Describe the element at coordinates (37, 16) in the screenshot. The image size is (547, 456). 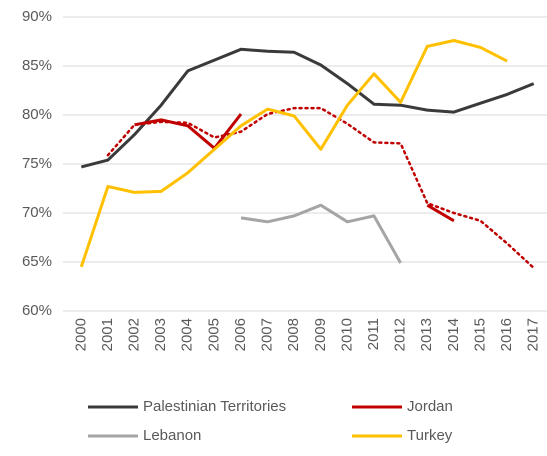
I see `y-tick-label: 90%` at that location.